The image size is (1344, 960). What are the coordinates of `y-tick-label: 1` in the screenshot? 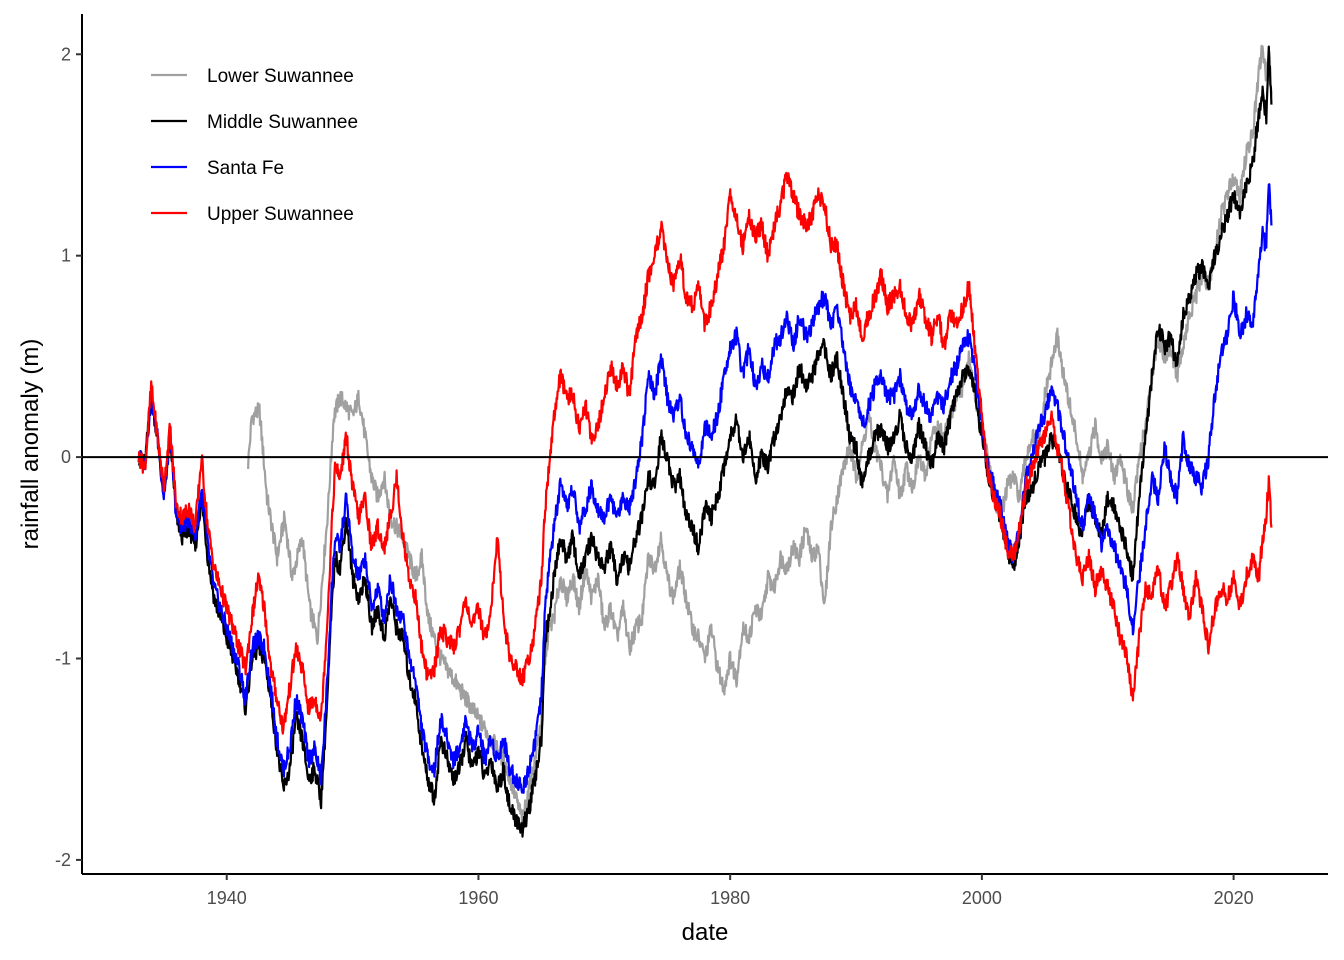 It's located at (66, 256).